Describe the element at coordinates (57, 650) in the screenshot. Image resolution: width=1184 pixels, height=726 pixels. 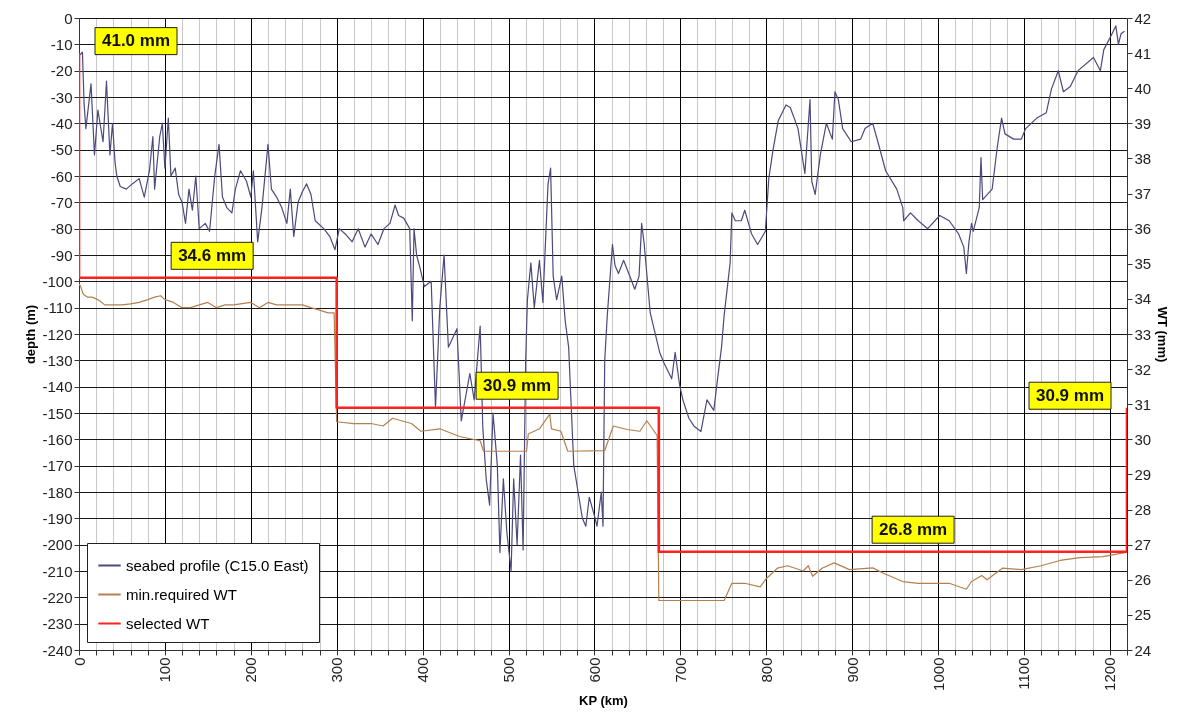
I see `y-tick-label: -240` at that location.